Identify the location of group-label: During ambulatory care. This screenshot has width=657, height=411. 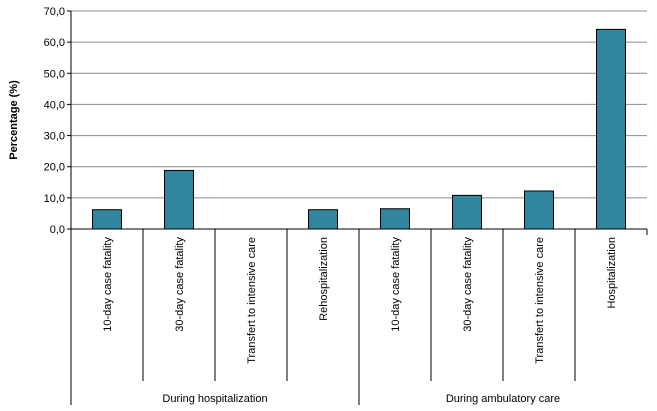
(503, 399).